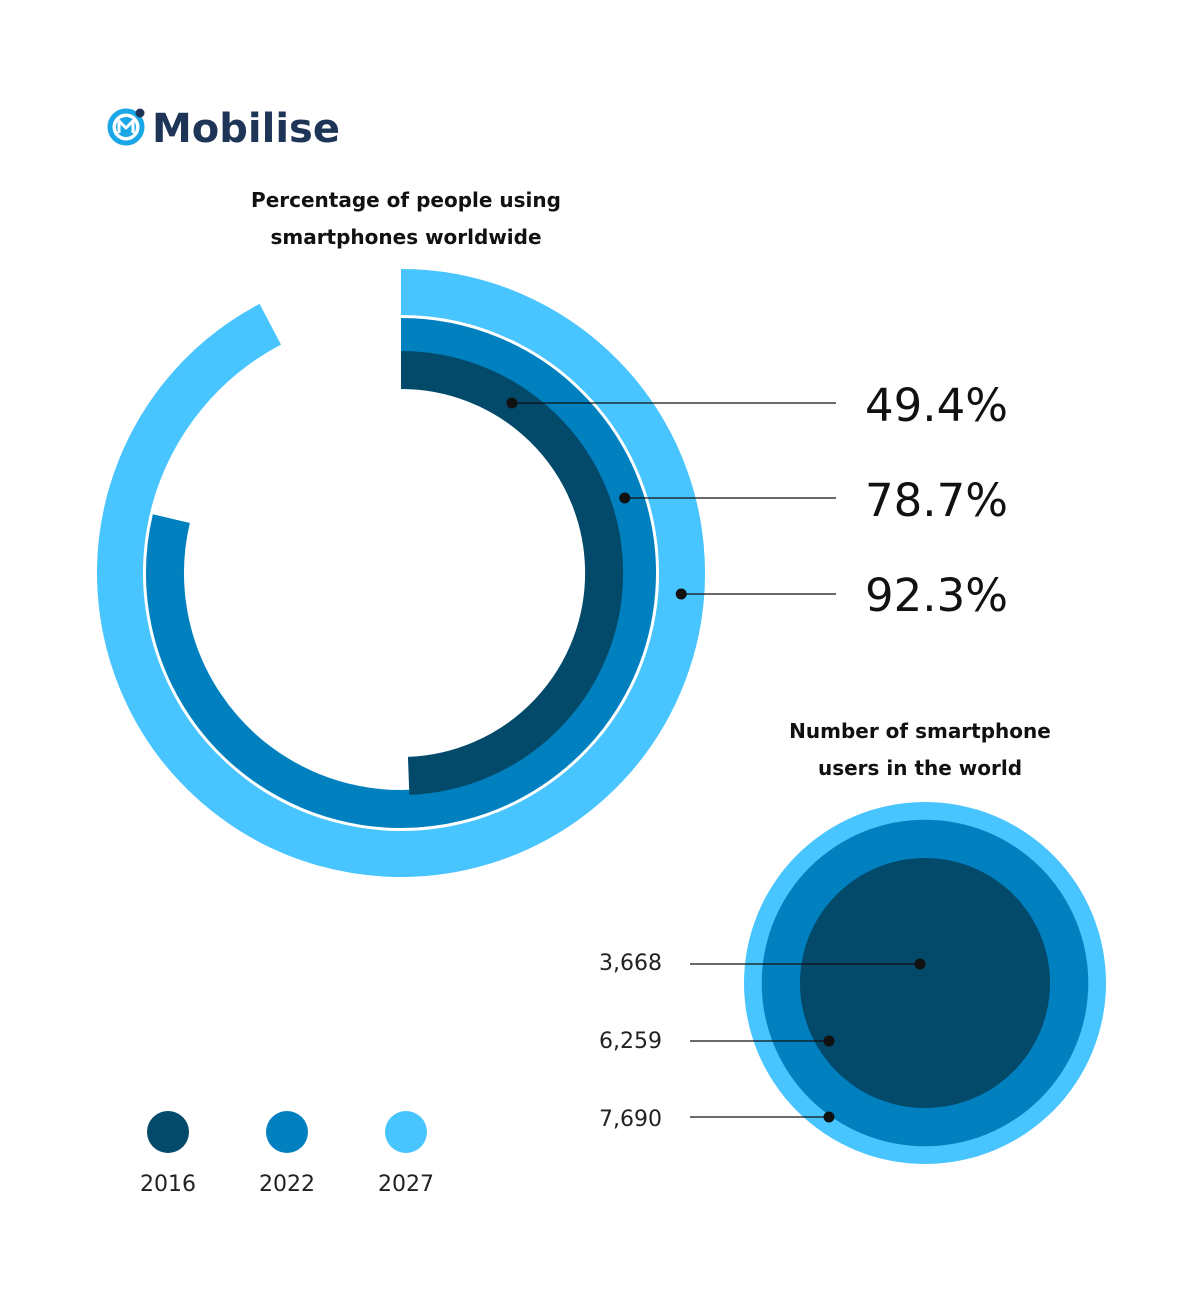 This screenshot has width=1200, height=1292. What do you see at coordinates (287, 1132) in the screenshot?
I see `legend-swatch-2022` at bounding box center [287, 1132].